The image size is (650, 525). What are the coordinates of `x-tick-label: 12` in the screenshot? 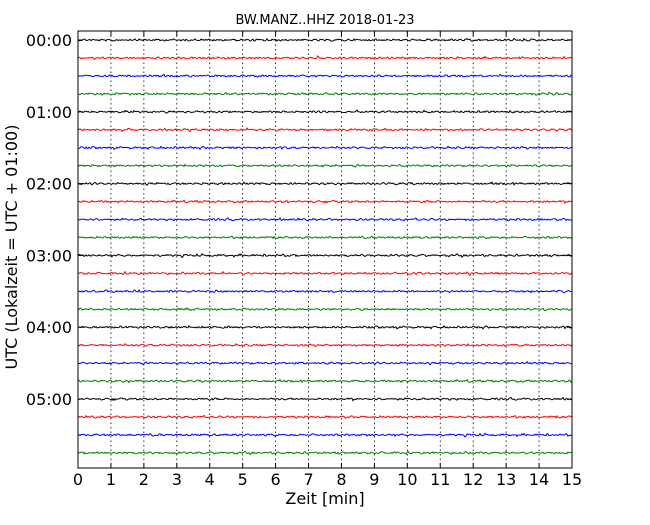 It's located at (473, 479).